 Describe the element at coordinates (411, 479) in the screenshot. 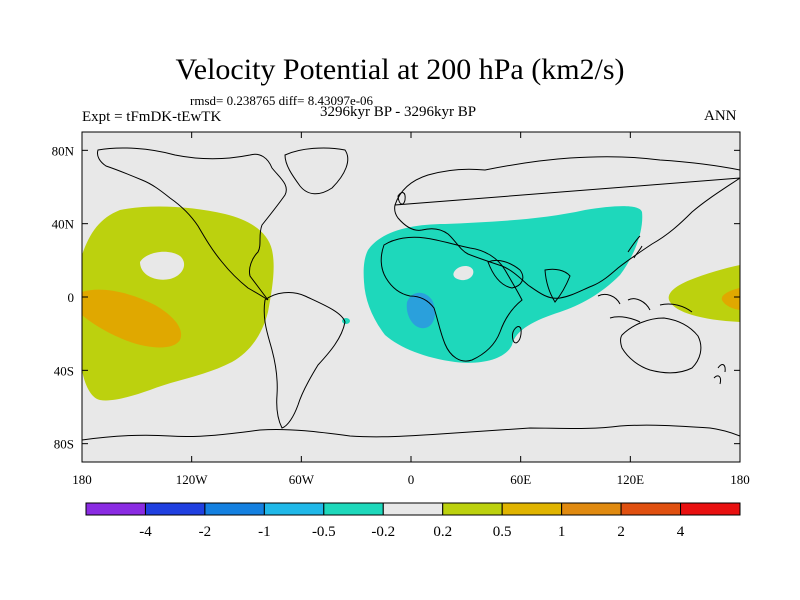

I see `x-tick-label: 0` at that location.